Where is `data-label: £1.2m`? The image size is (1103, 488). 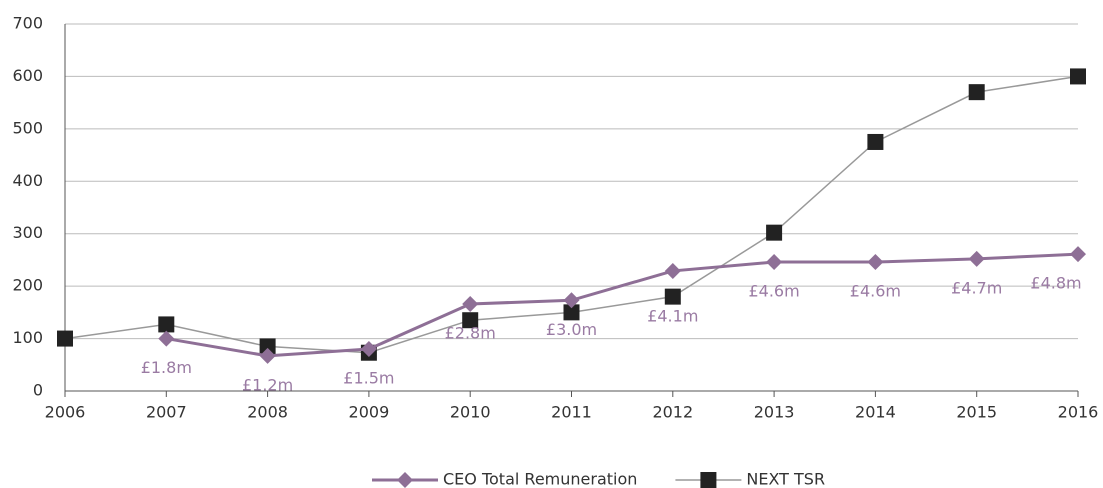 data-label: £1.2m is located at coordinates (267, 384).